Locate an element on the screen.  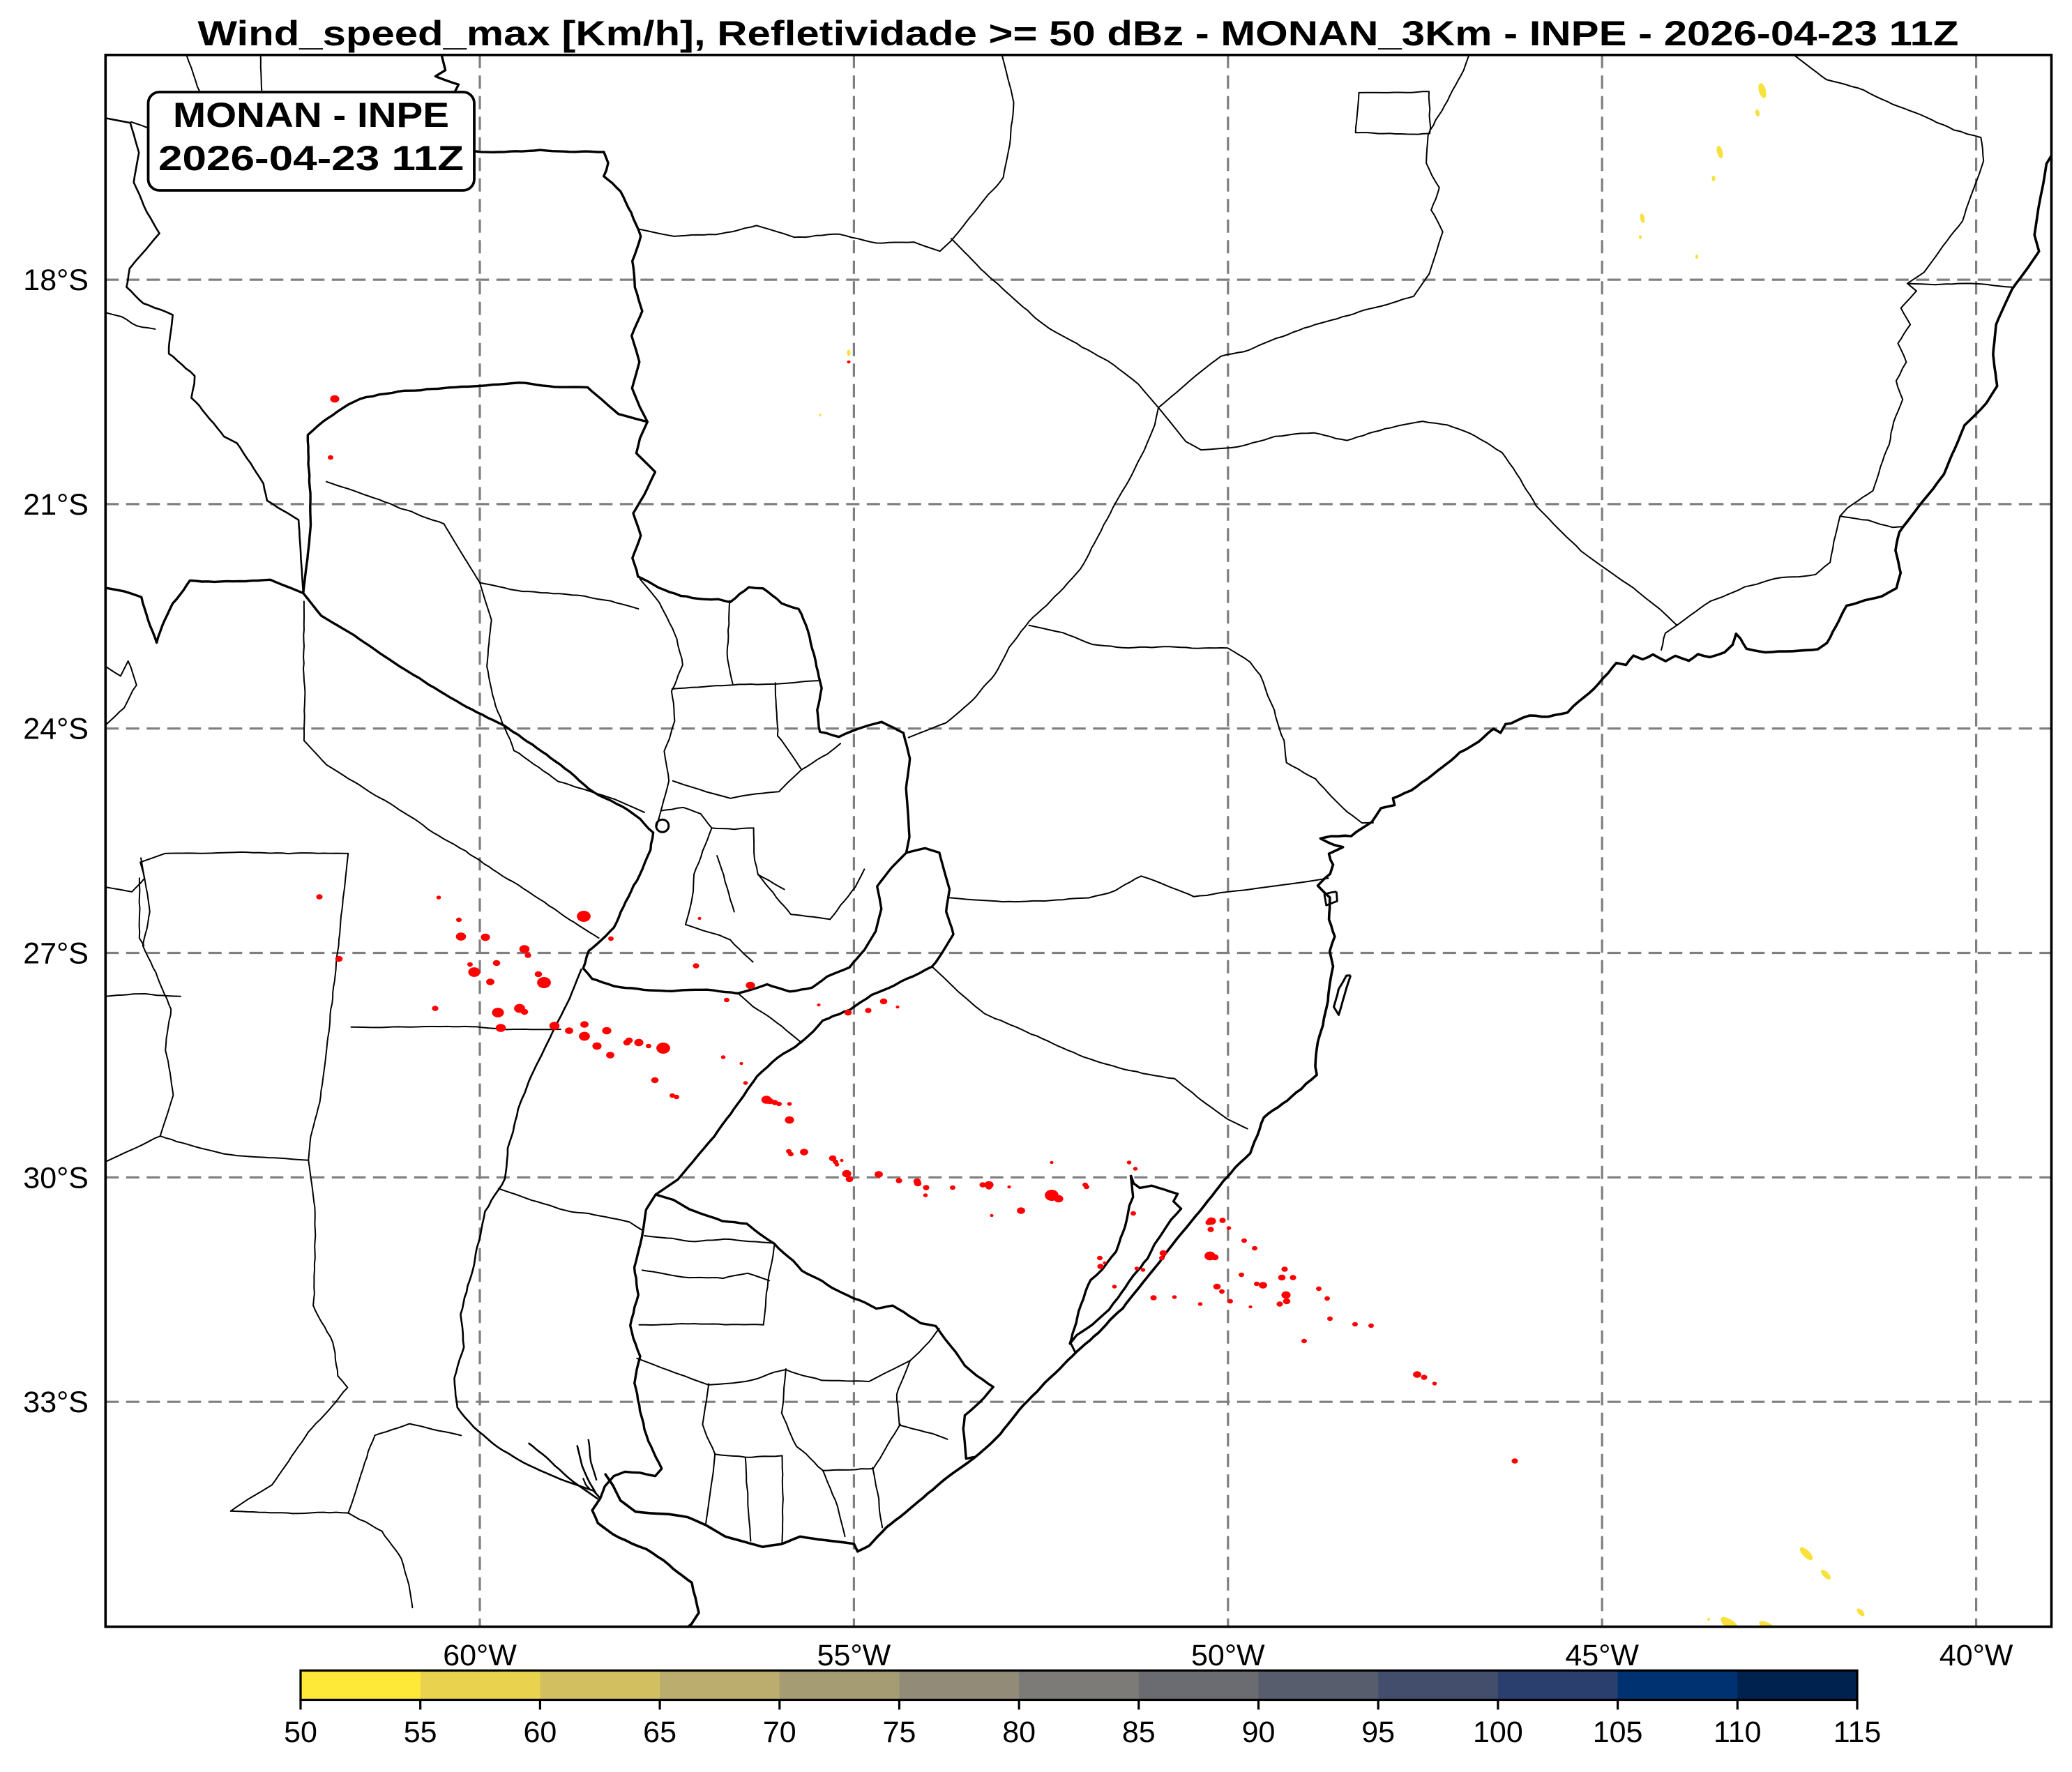
svg-text: 100 is located at coordinates (1498, 1732).